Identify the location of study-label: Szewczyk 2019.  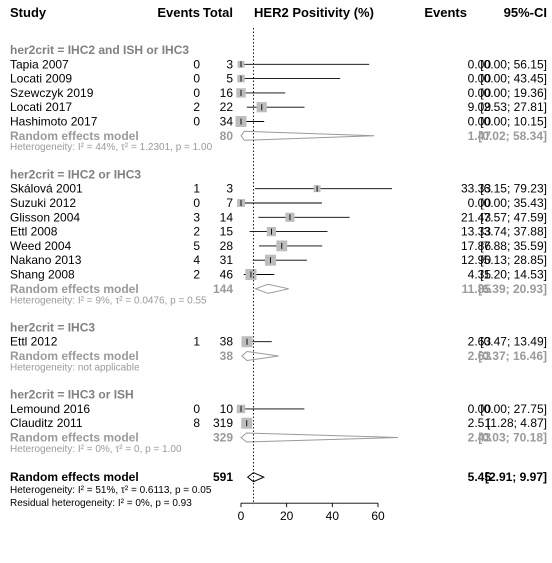
(52, 93).